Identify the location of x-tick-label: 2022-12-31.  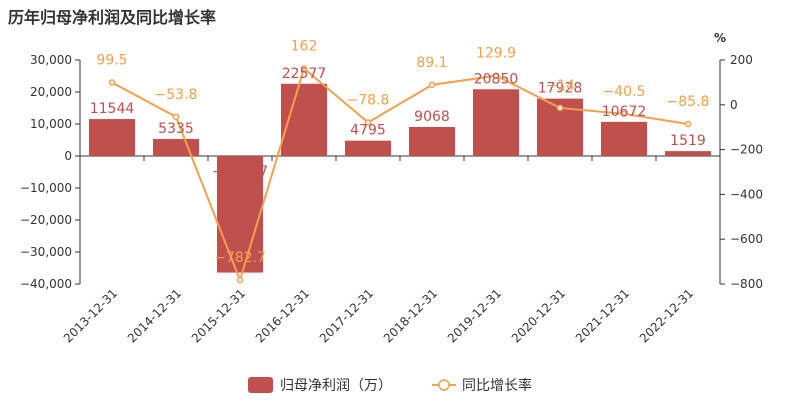
(666, 315).